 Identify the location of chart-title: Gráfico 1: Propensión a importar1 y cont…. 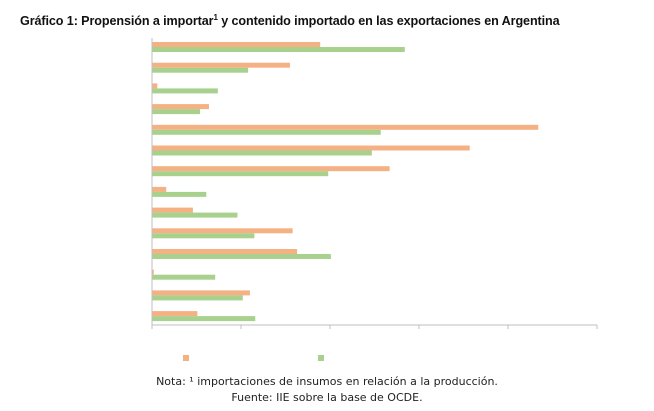
(330, 20).